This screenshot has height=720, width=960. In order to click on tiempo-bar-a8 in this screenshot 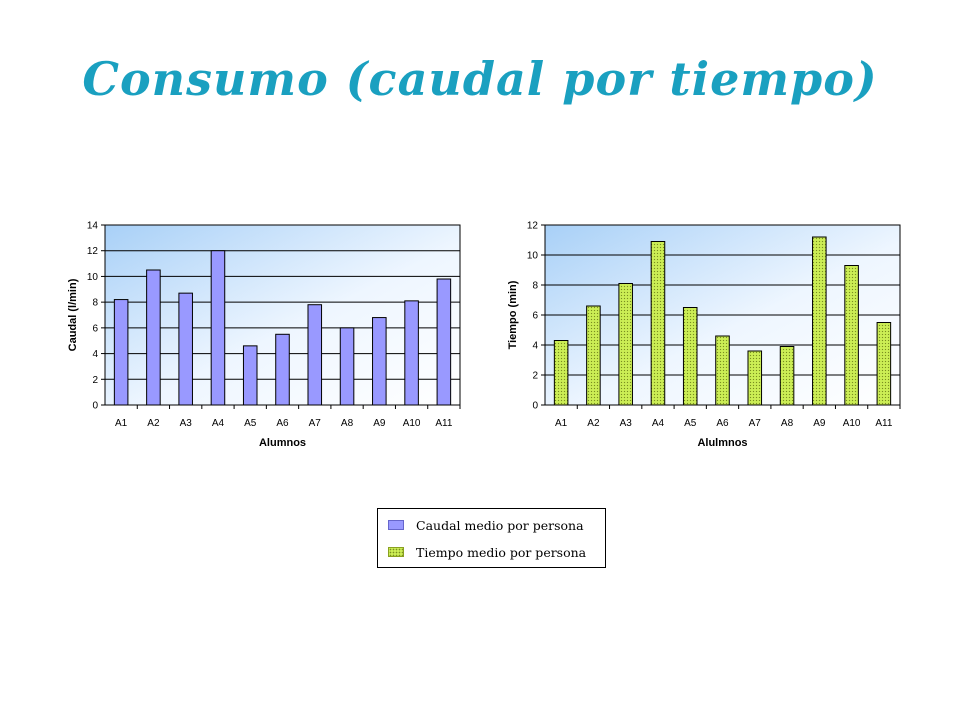, I will do `click(787, 376)`.